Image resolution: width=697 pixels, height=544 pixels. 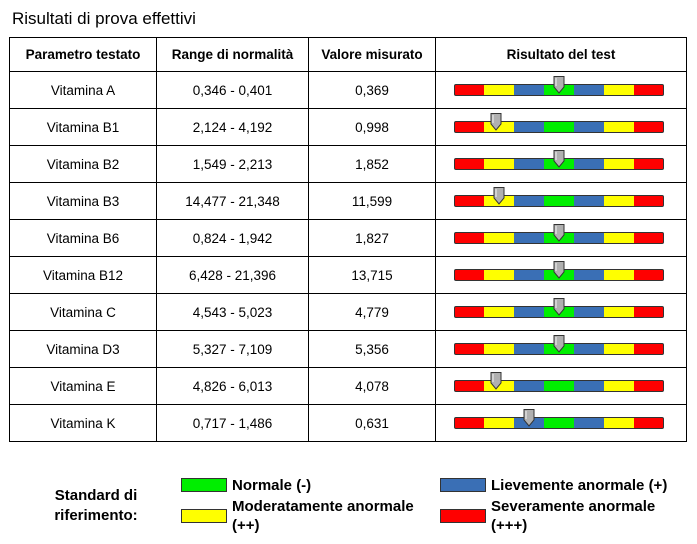 I want to click on parameter-cell: Vitamina A, so click(x=83, y=90).